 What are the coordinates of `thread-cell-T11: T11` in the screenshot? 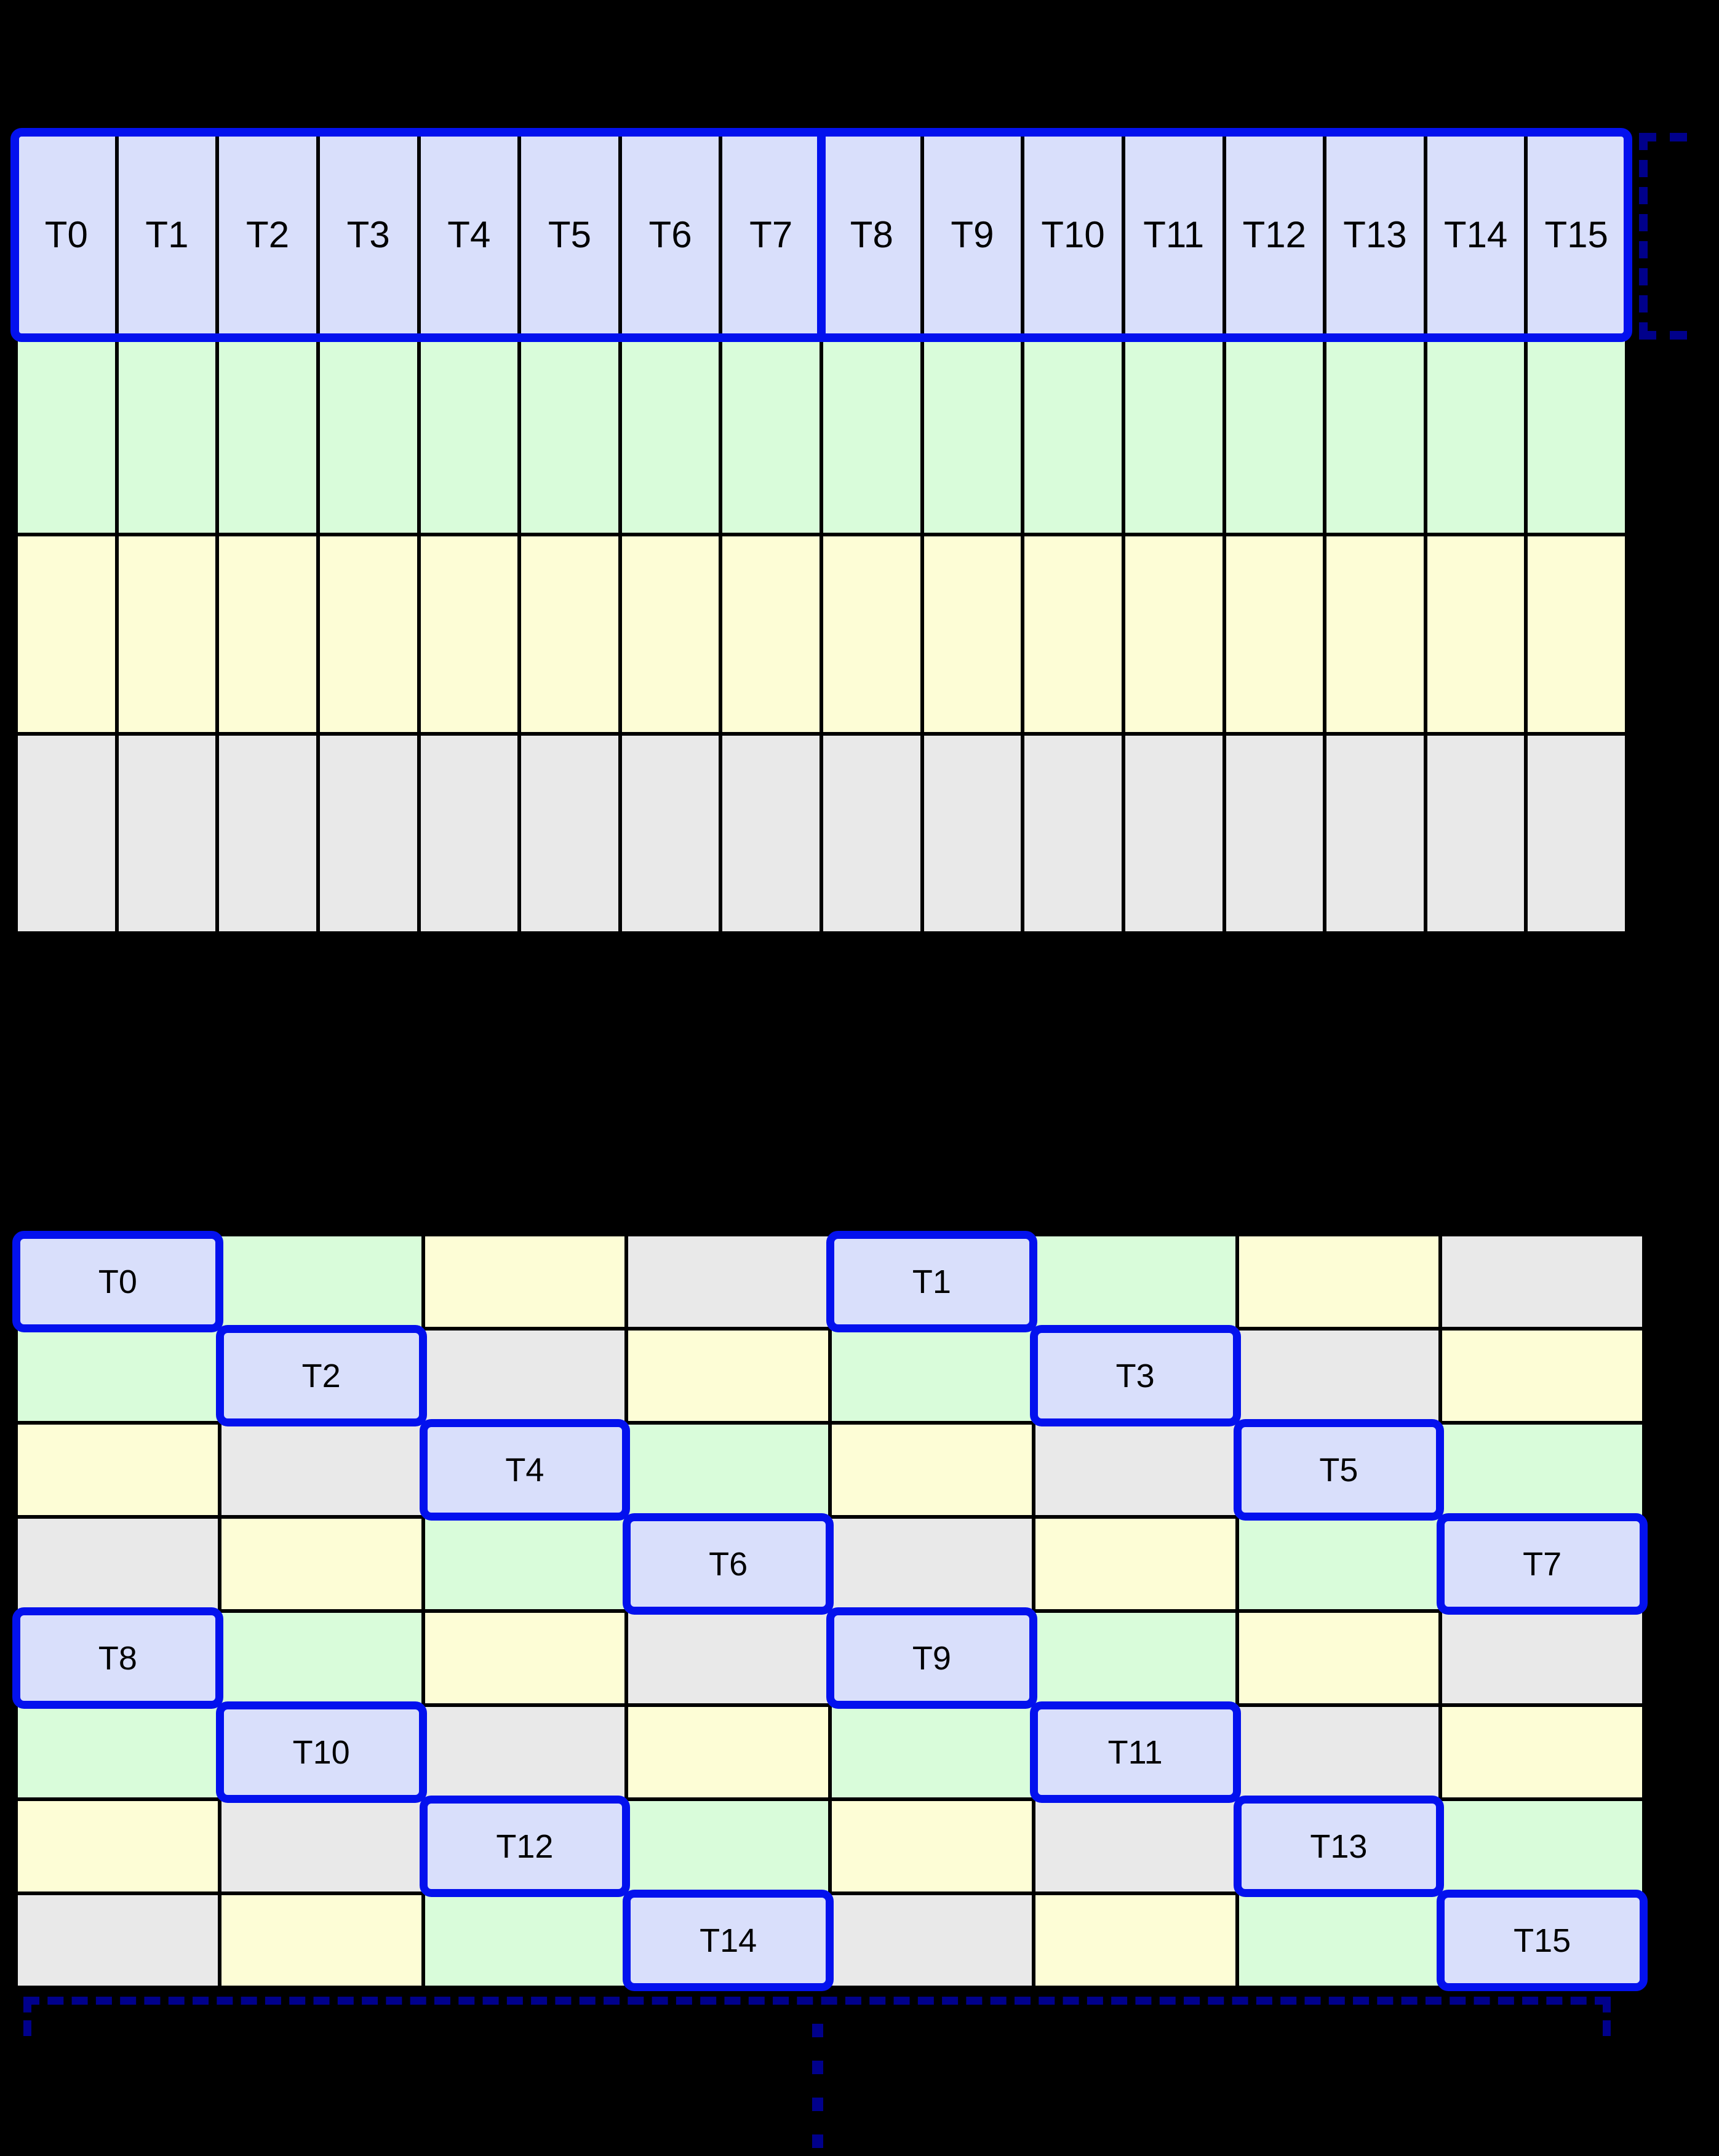 It's located at (1174, 234).